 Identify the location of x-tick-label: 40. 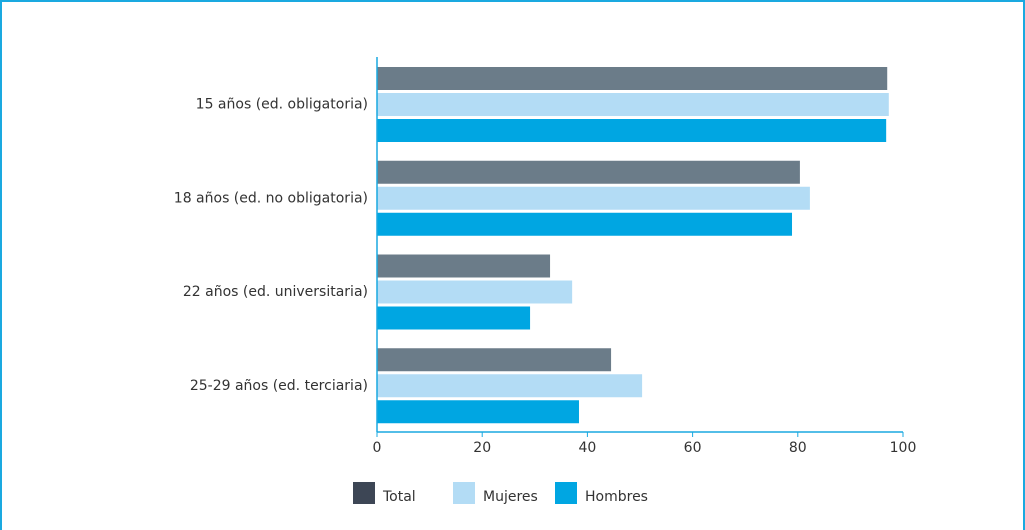
(587, 448).